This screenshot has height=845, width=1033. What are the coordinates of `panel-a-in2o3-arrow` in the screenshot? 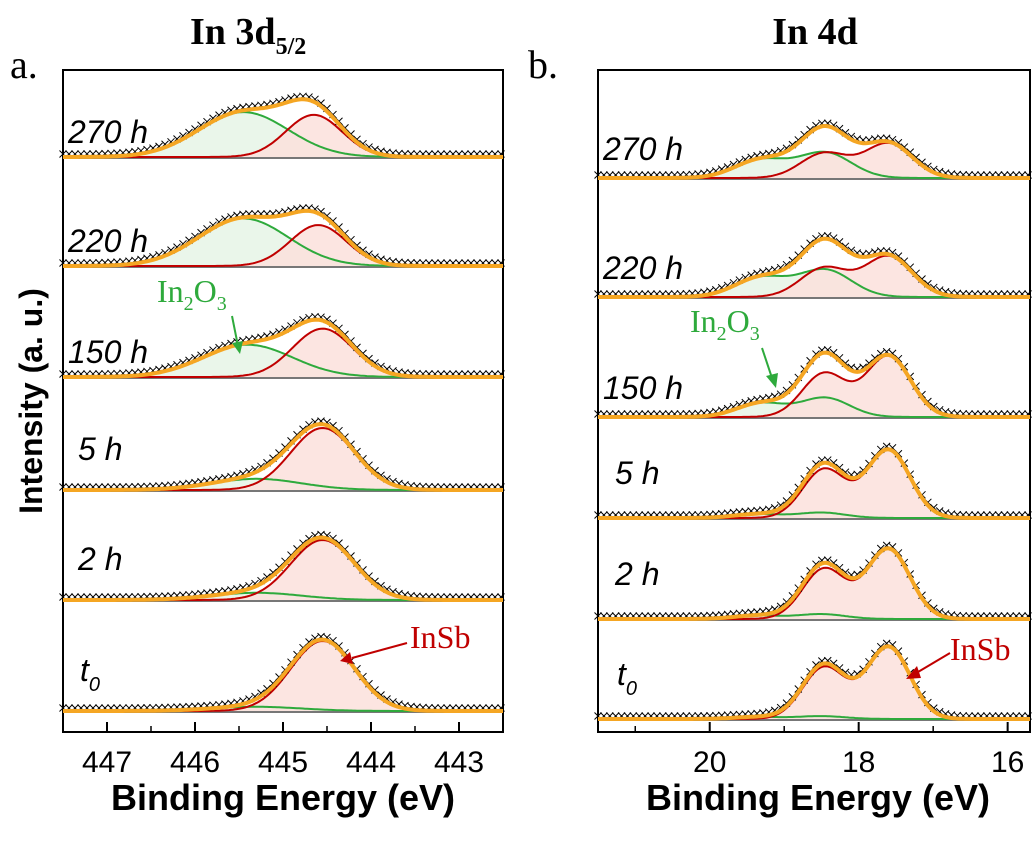 It's located at (235, 331).